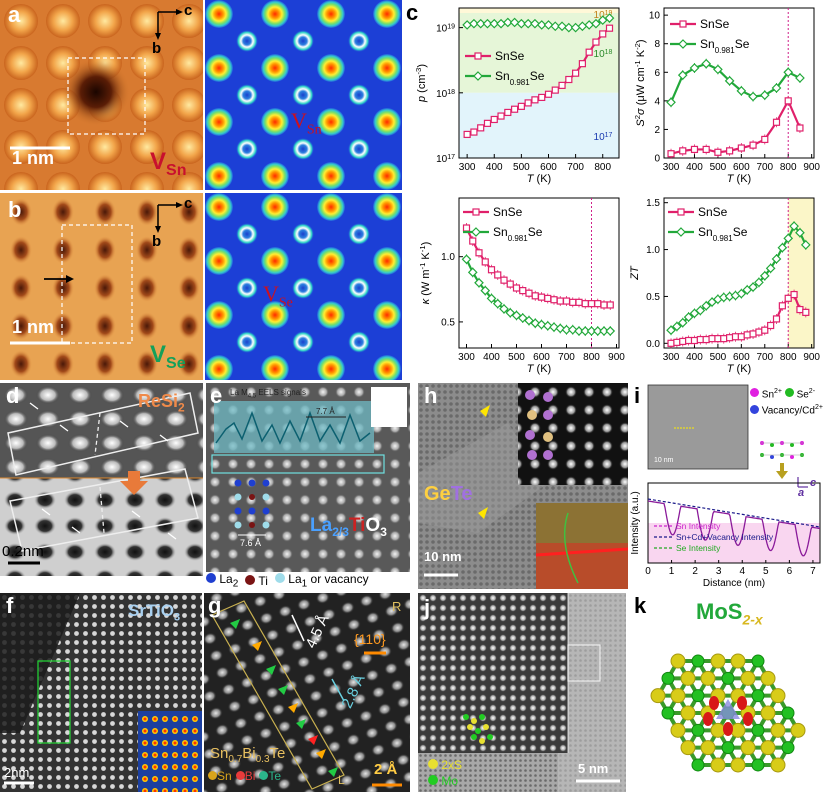 The image size is (826, 792). I want to click on direction-c-label: c, so click(188, 10).